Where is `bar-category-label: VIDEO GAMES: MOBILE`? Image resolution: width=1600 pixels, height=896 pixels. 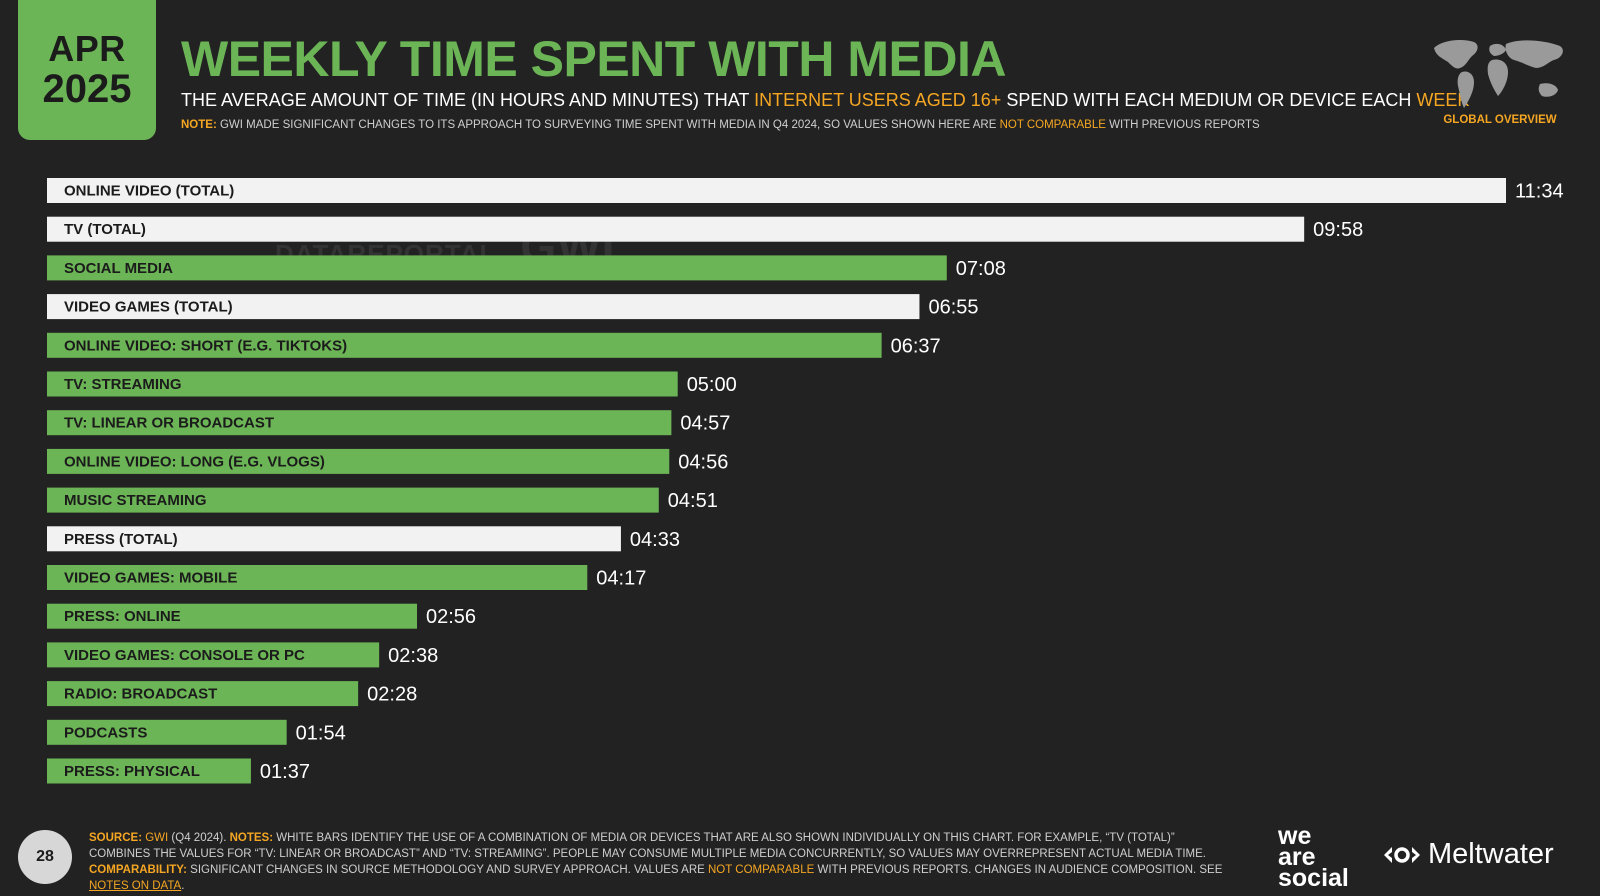
bar-category-label: VIDEO GAMES: MOBILE is located at coordinates (150, 578).